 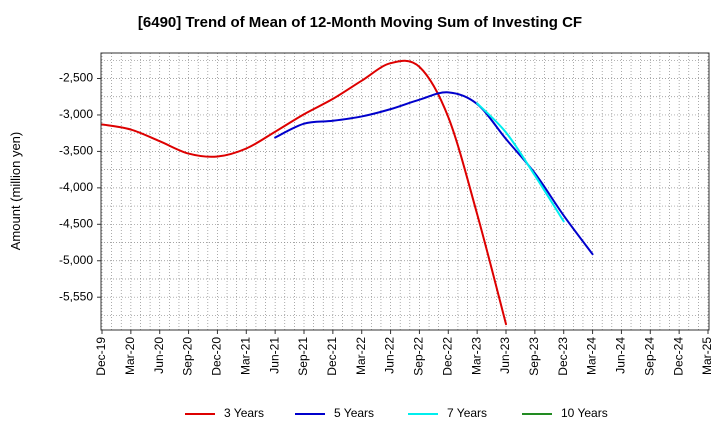 I want to click on x-tick-label: Dec-21, so click(x=332, y=356).